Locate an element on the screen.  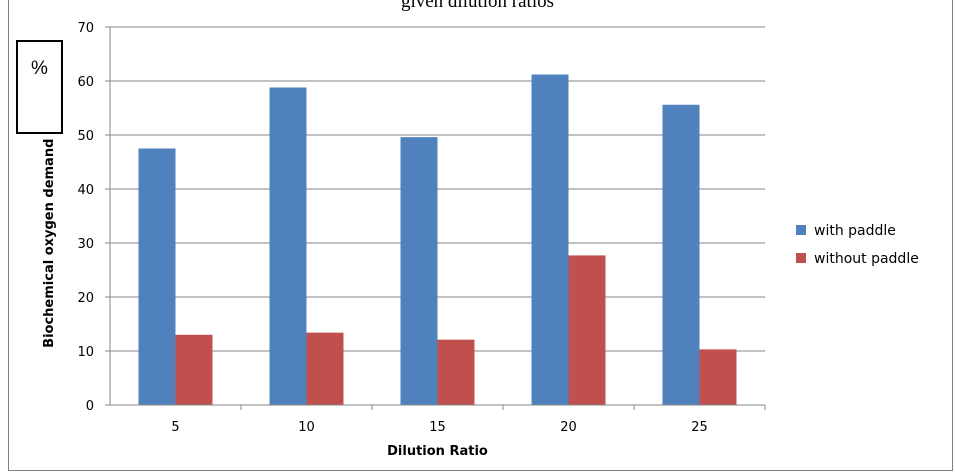
y-tick-label: 20 is located at coordinates (85, 298).